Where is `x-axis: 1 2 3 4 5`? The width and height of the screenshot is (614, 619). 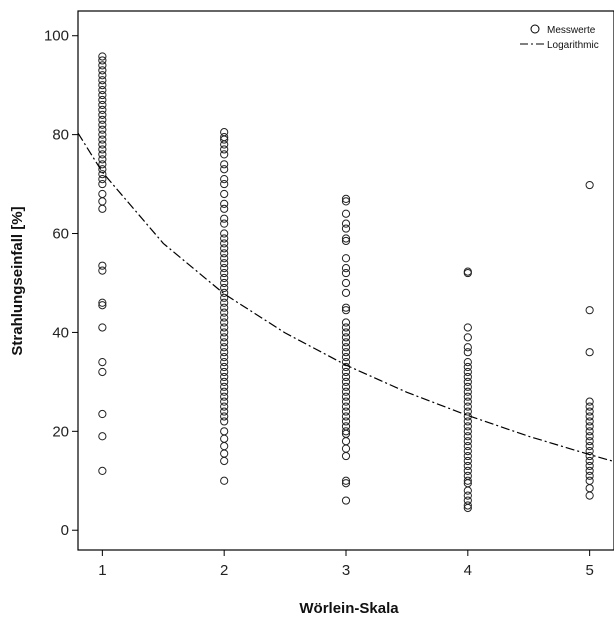
x-axis: 1 2 3 4 5 is located at coordinates (346, 564).